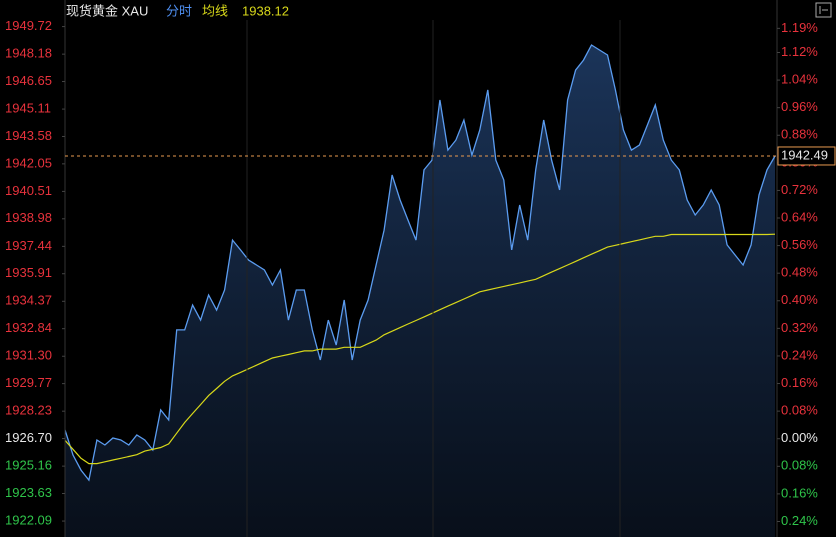  What do you see at coordinates (799, 51) in the screenshot?
I see `y2-tick-label: 1.12%` at bounding box center [799, 51].